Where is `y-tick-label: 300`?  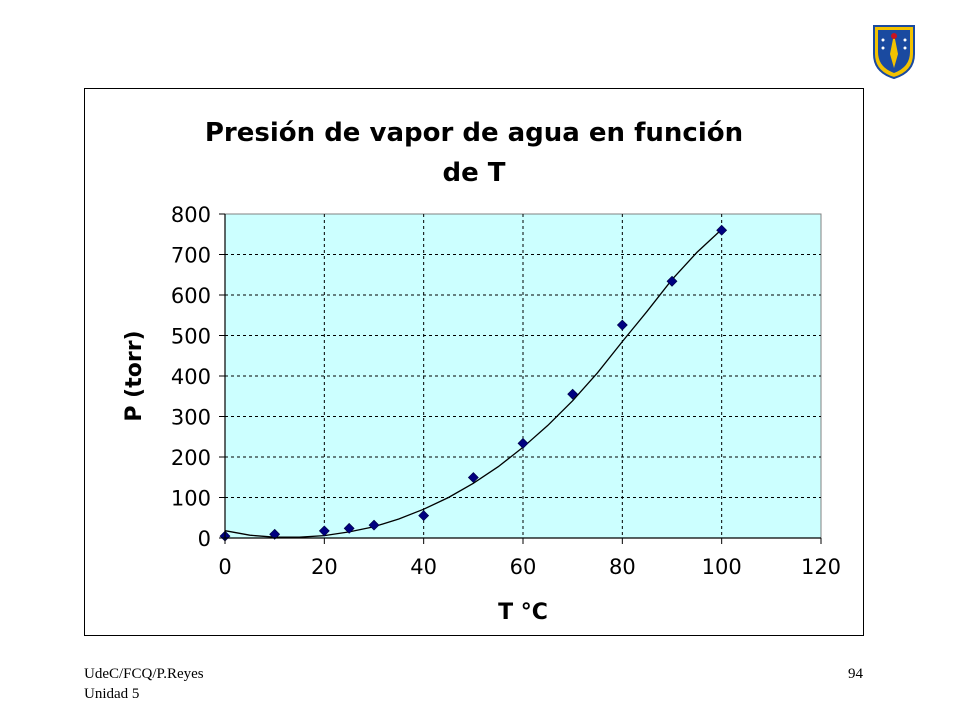
y-tick-label: 300 is located at coordinates (191, 418).